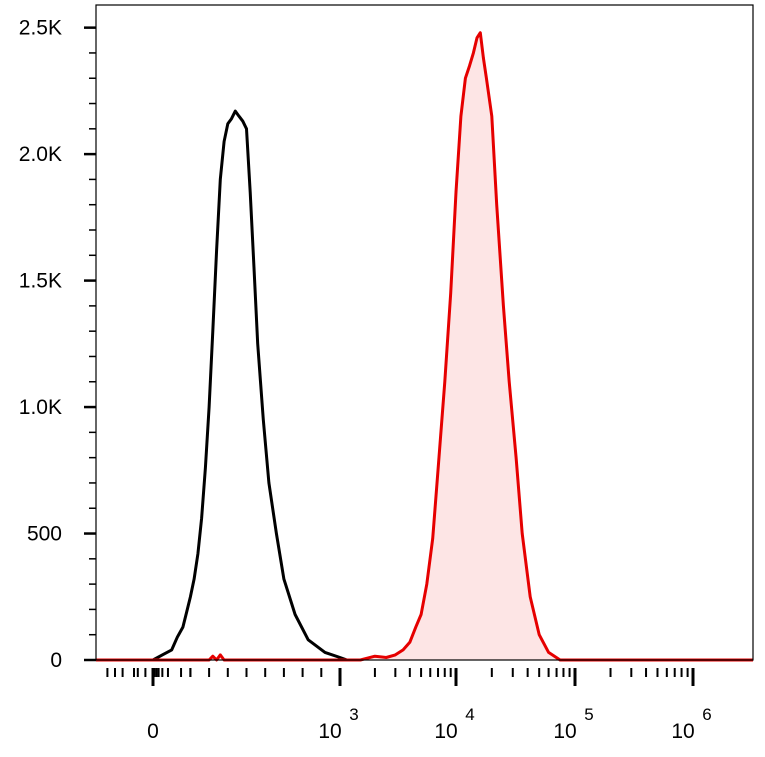 The width and height of the screenshot is (765, 757). What do you see at coordinates (56, 660) in the screenshot?
I see `y-tick-label: 0` at bounding box center [56, 660].